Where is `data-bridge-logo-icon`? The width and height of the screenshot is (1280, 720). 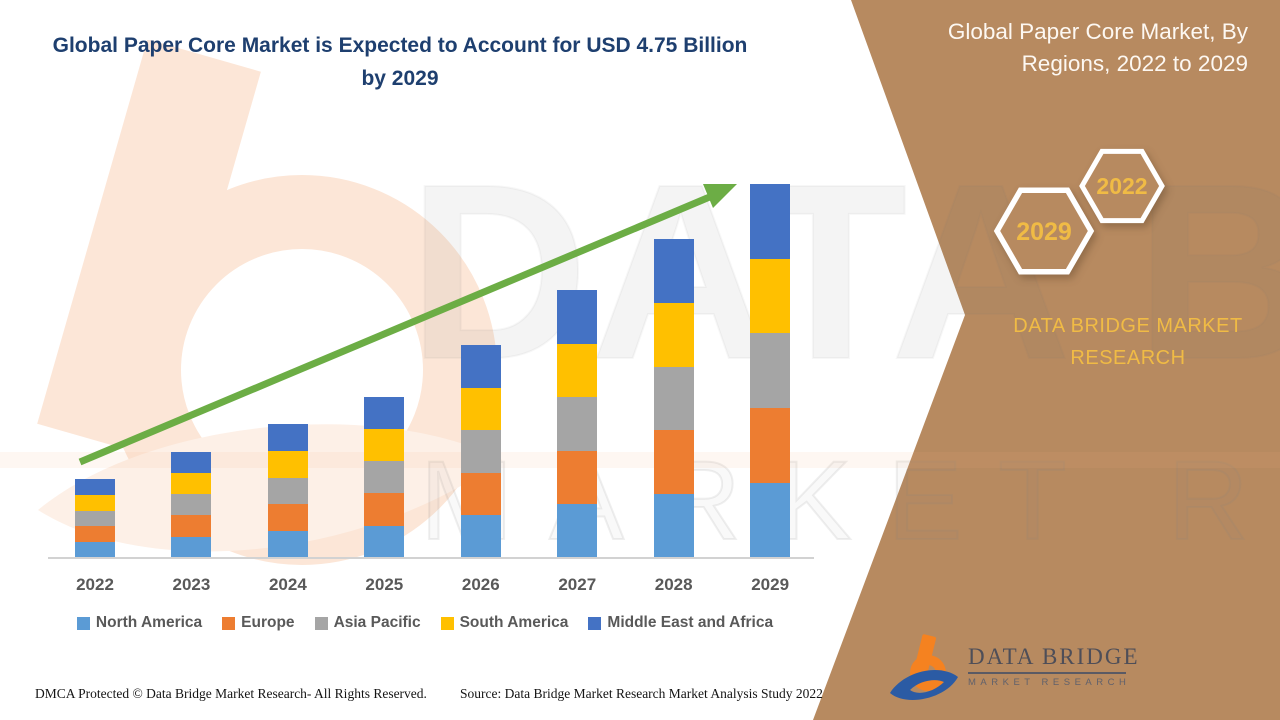
data-bridge-logo-icon is located at coordinates (924, 667).